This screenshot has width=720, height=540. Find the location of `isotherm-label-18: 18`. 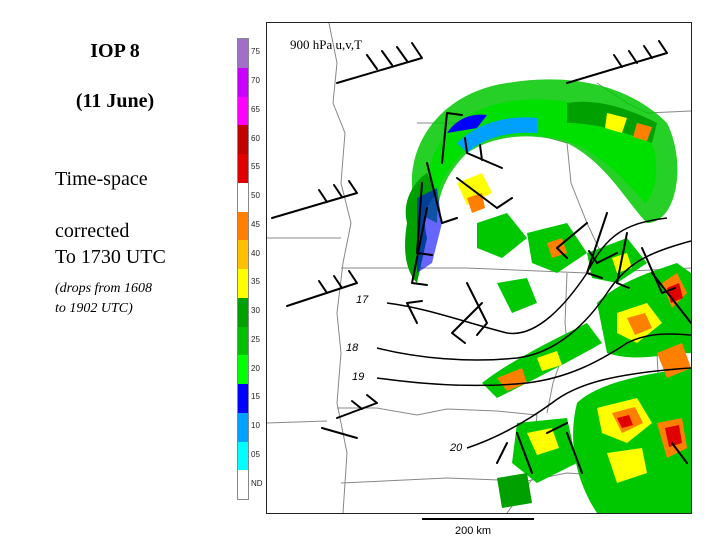

isotherm-label-18: 18 is located at coordinates (352, 348).